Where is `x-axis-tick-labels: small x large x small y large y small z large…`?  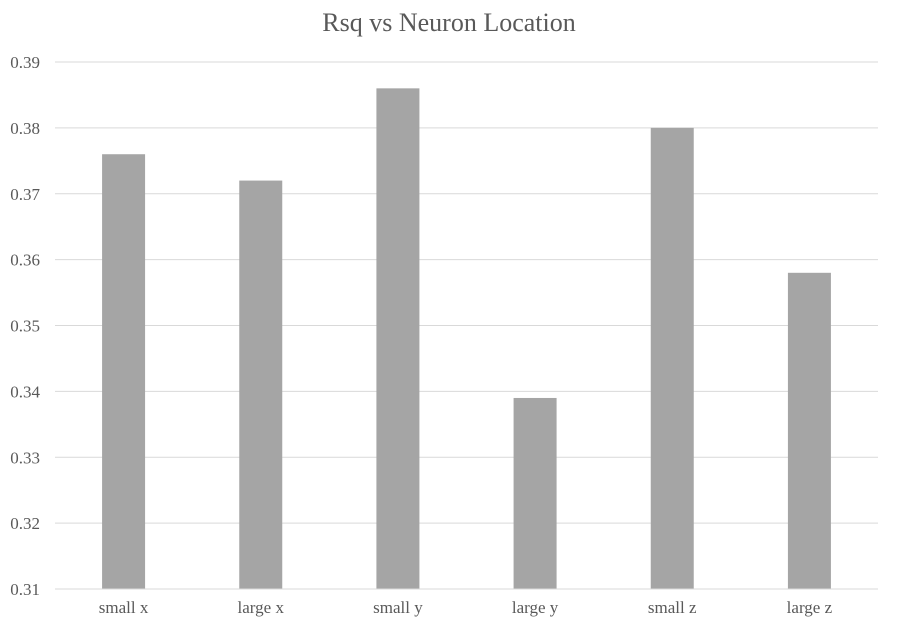
x-axis-tick-labels: small x large x small y large y small z large… is located at coordinates (466, 607).